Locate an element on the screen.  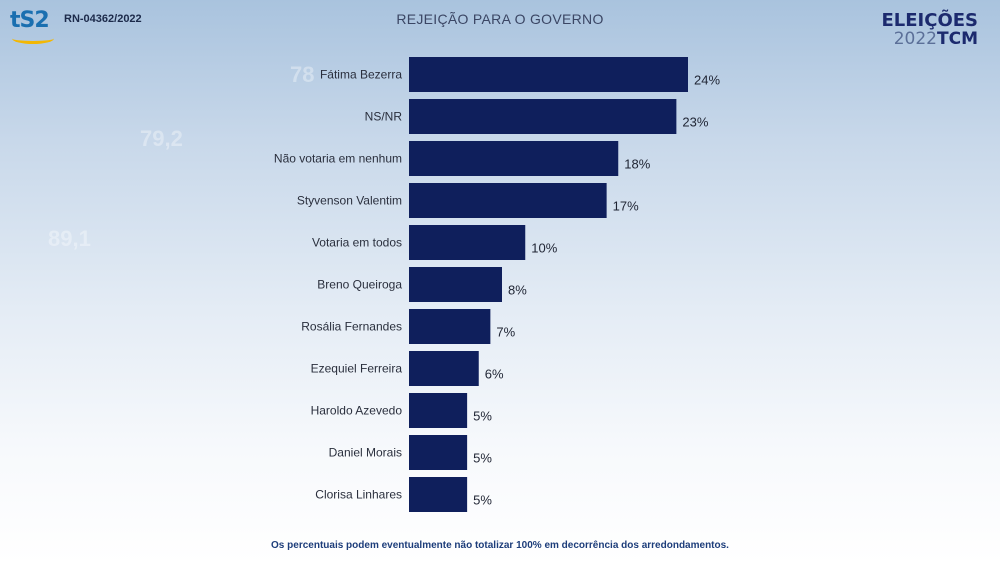
elections-brand-logo: ELEIÇÕES 2022TCM is located at coordinates (928, 29).